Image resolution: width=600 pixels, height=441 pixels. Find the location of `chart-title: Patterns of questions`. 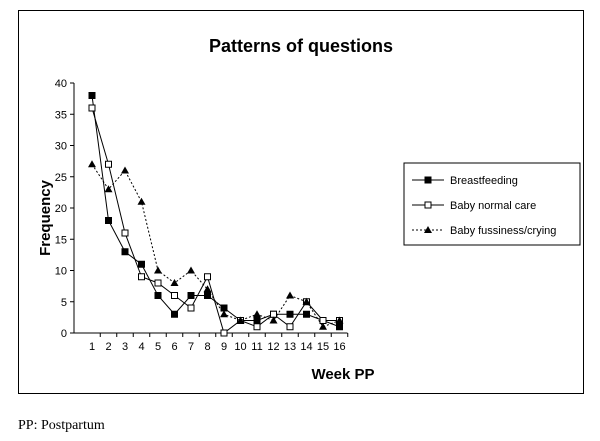

chart-title: Patterns of questions is located at coordinates (301, 46).